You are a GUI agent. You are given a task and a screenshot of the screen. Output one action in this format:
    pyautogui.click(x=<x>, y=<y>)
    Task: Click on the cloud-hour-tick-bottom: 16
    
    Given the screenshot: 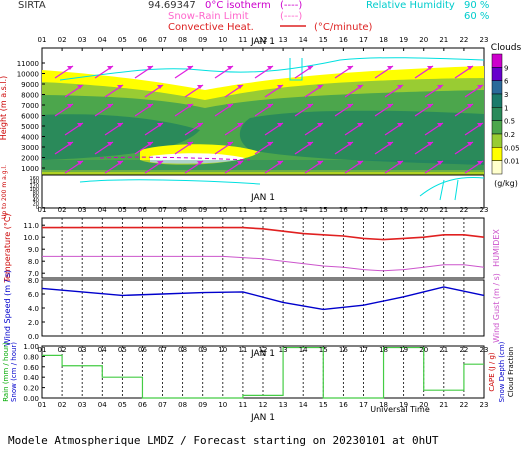 What is the action you would take?
    pyautogui.click(x=343, y=210)
    